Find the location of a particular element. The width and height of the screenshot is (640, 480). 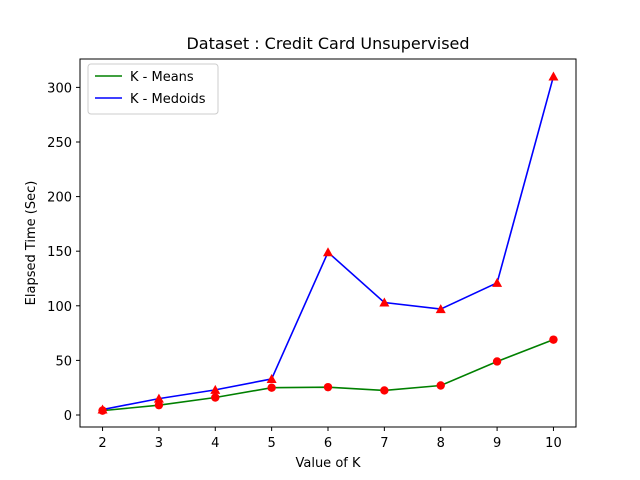

y-axis-label: Elapsed Time (Sec) is located at coordinates (31, 243).